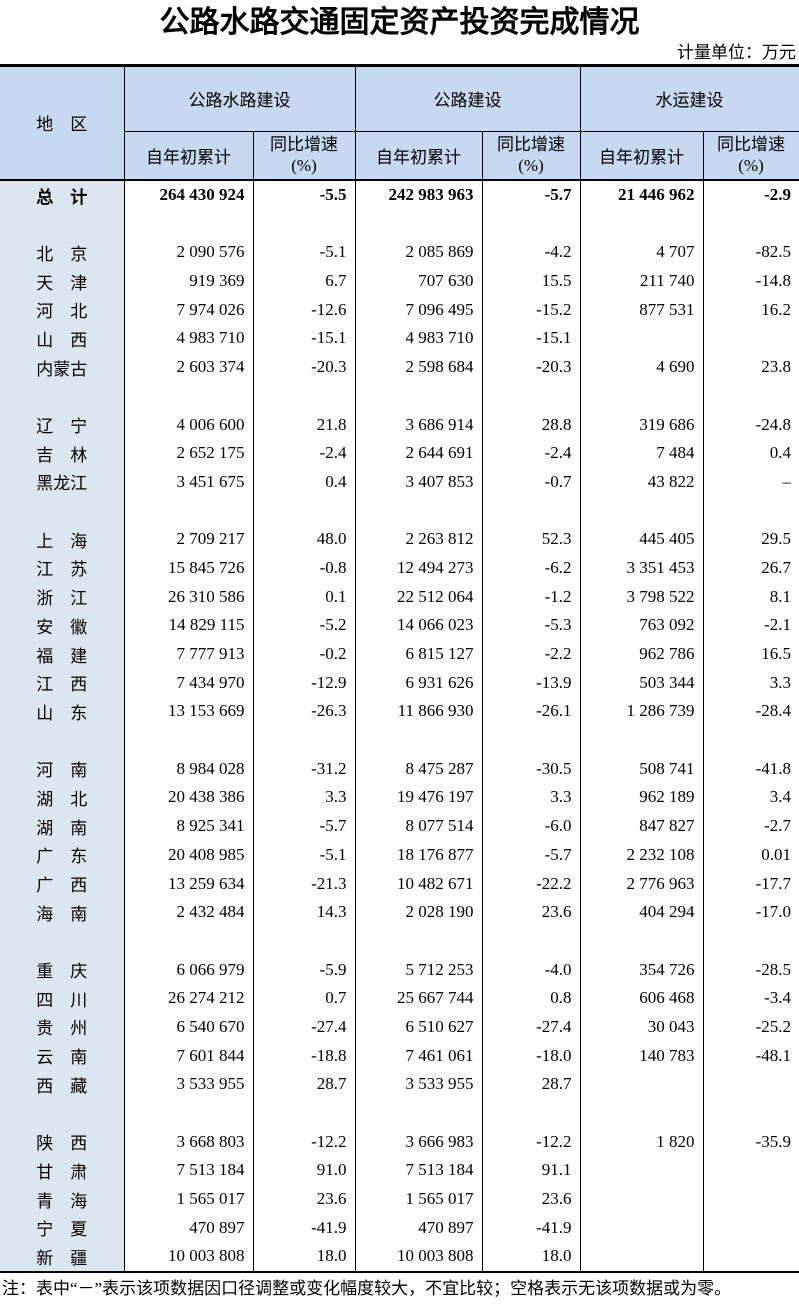  I want to click on value-cell: 13 153 669, so click(188, 711).